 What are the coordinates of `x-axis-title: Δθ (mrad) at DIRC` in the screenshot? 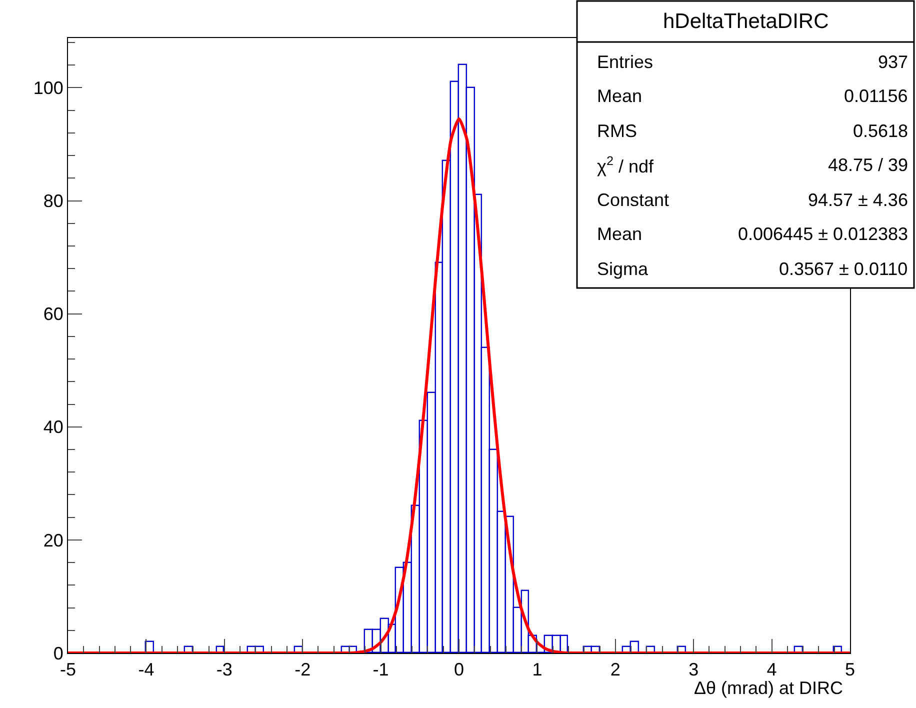 It's located at (769, 688).